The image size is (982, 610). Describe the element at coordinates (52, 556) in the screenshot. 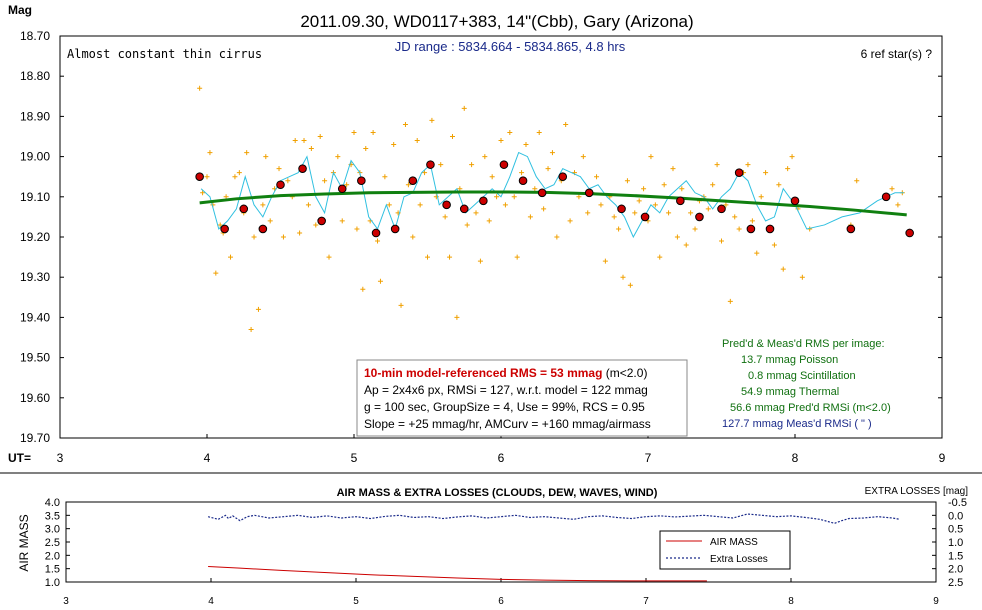

I see `airmass-tick-label: 2.0` at that location.